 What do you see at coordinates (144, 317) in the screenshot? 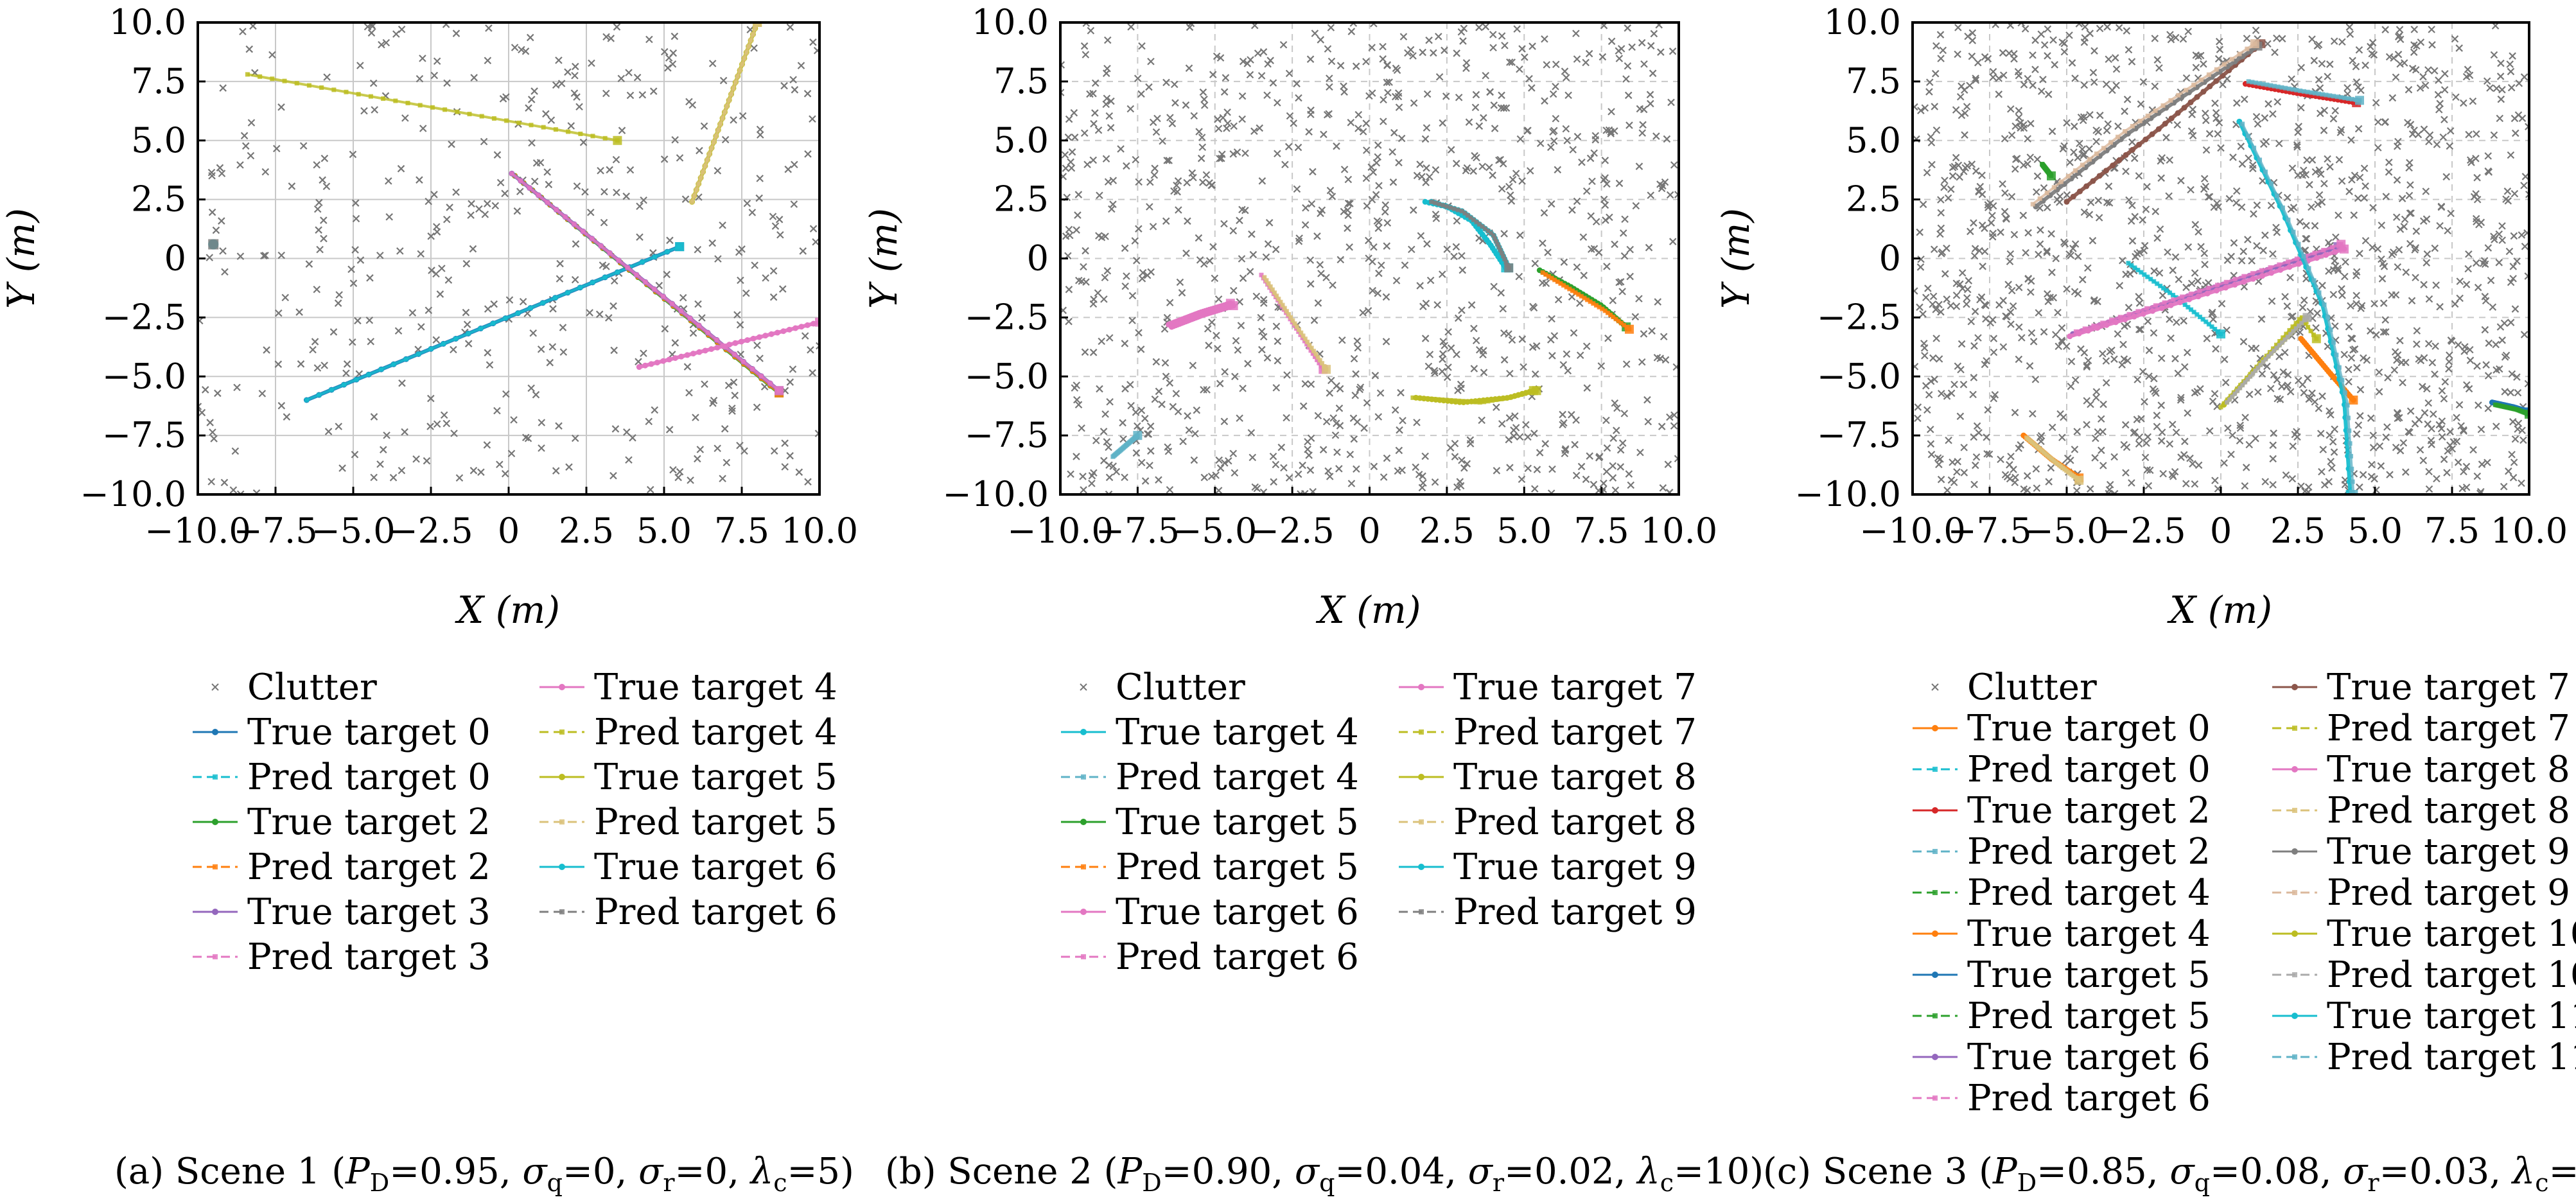
I see `y-tick-label: −2.5` at bounding box center [144, 317].